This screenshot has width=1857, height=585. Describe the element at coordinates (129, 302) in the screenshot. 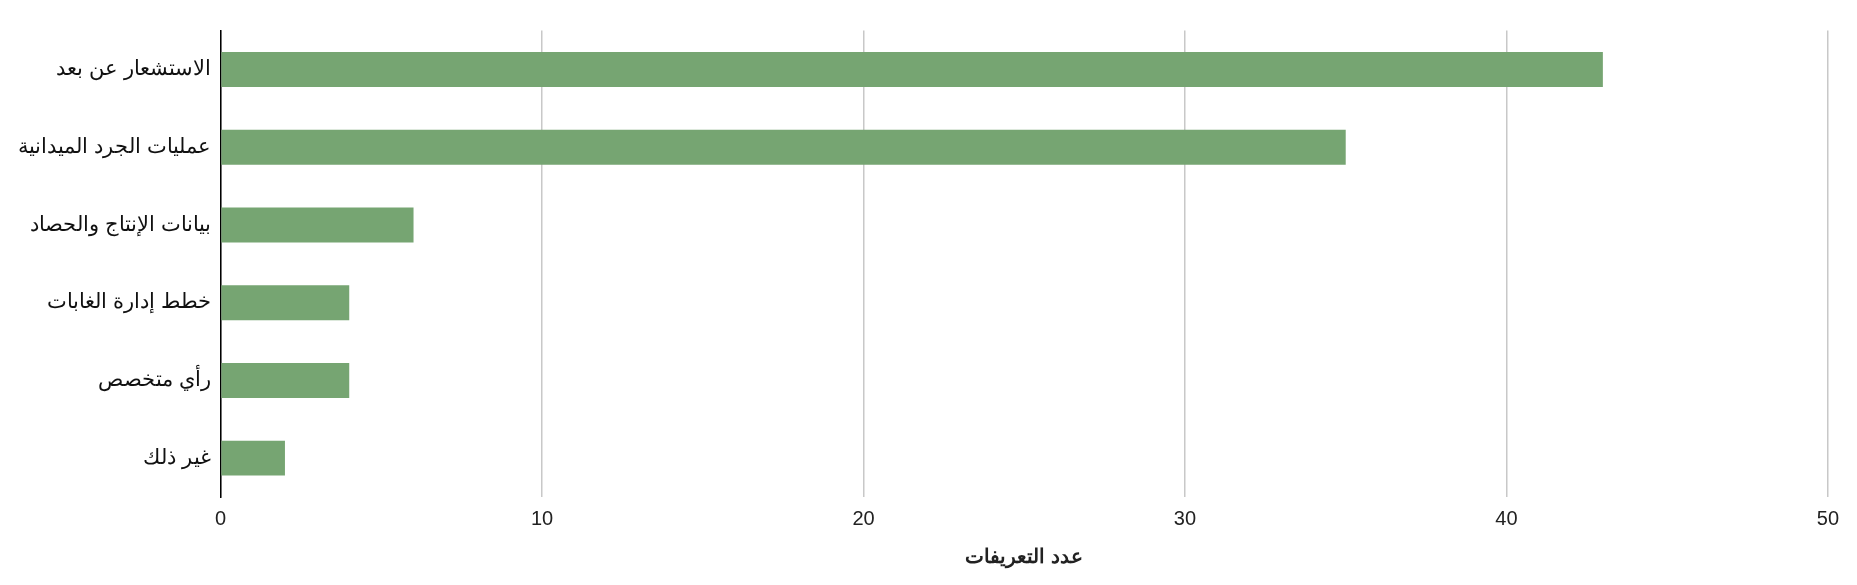

I see `y-tick-label: خطط إدارة الغابات` at that location.